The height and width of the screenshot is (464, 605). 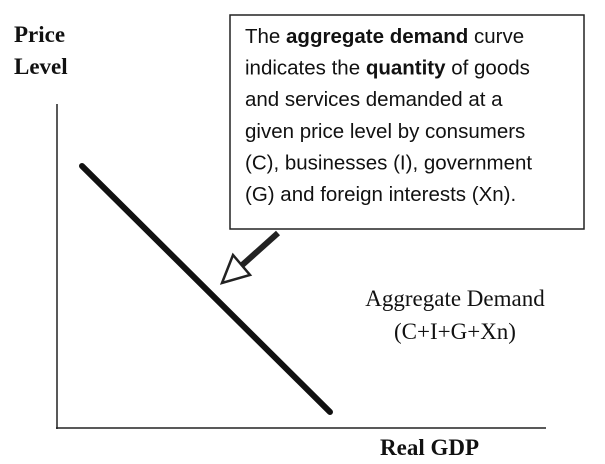 I want to click on callout-line: (C), businesses (I), government, so click(x=388, y=162).